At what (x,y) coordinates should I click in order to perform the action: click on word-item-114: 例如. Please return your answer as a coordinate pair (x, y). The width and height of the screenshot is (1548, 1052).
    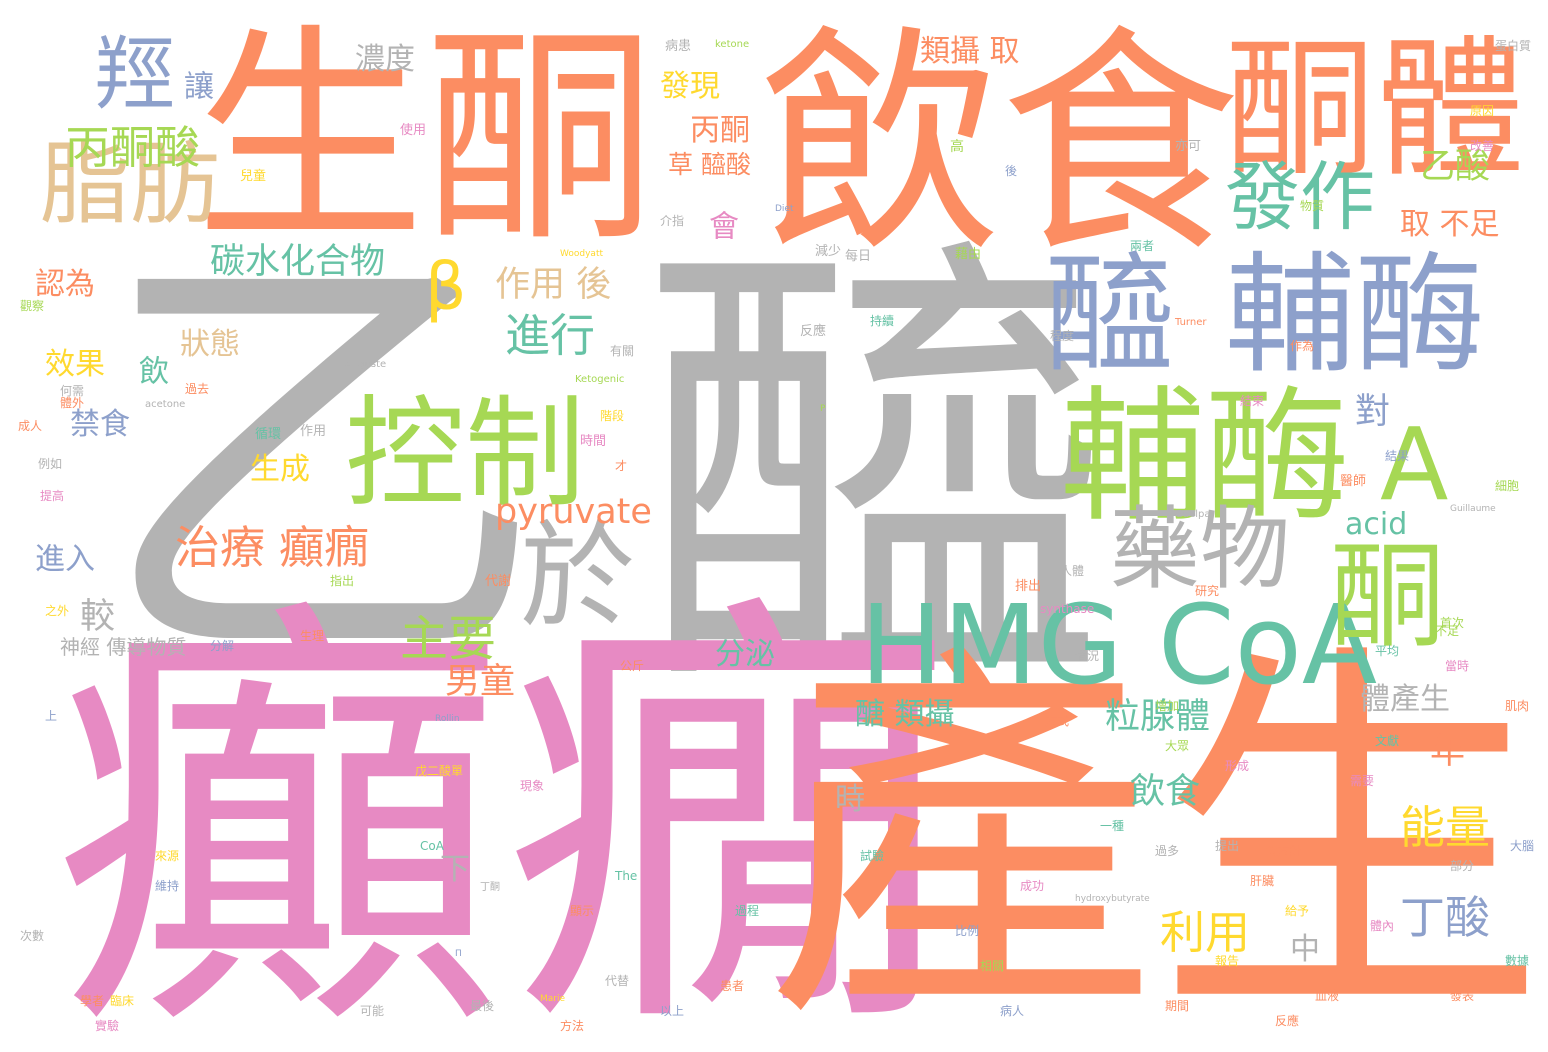
    Looking at the image, I should click on (50, 464).